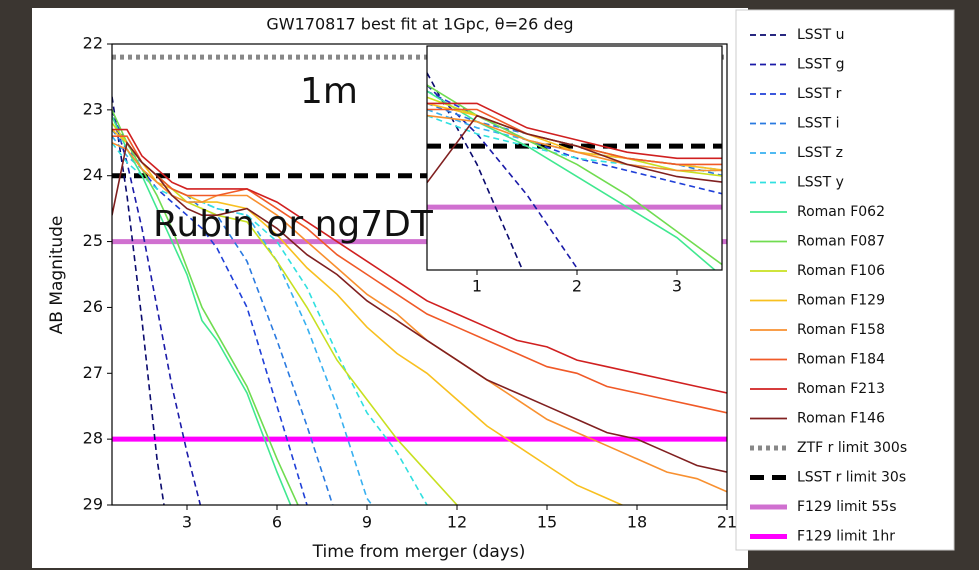 The image size is (979, 570). What do you see at coordinates (577, 286) in the screenshot?
I see `x-tick-label: 2` at bounding box center [577, 286].